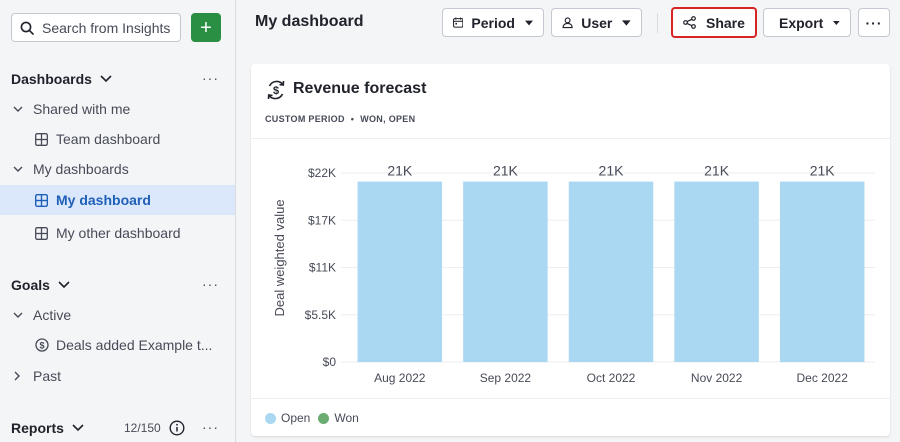 This screenshot has height=442, width=900. What do you see at coordinates (142, 428) in the screenshot?
I see `reports-count: 12/150` at bounding box center [142, 428].